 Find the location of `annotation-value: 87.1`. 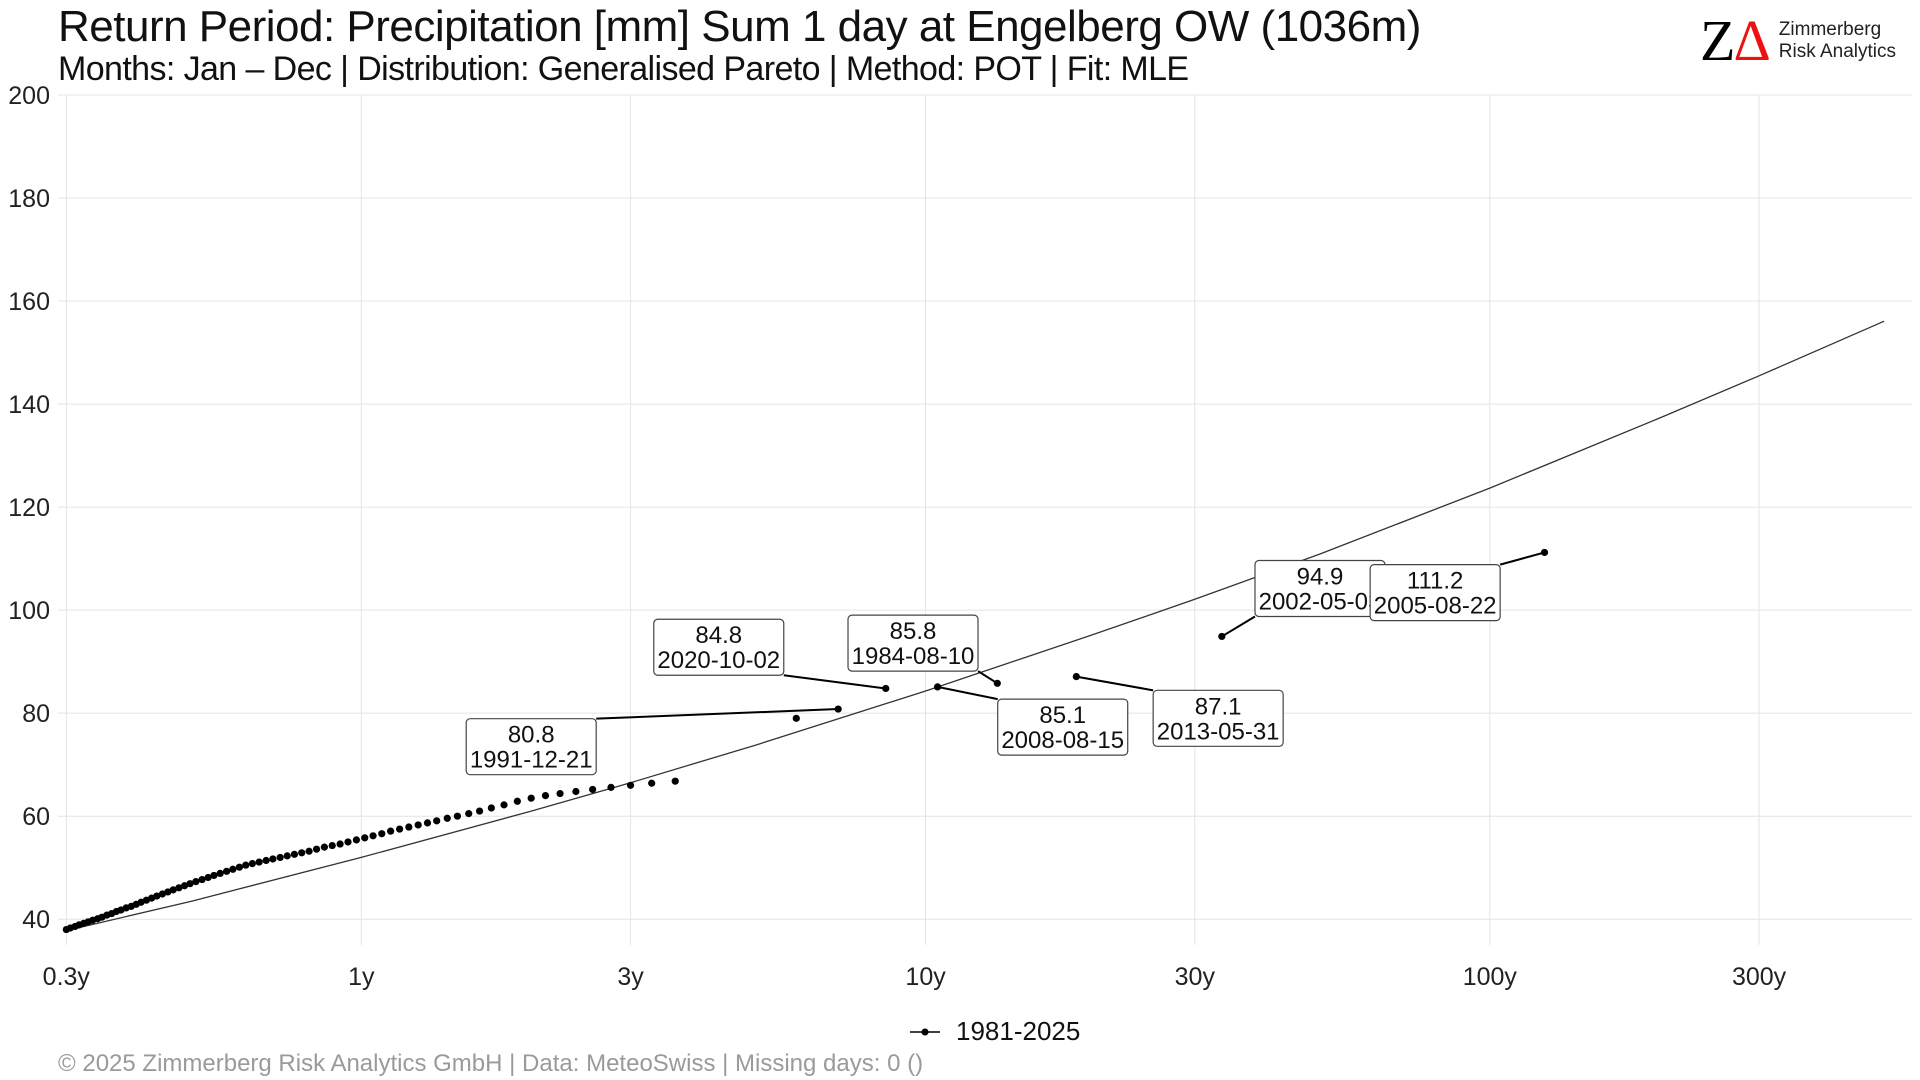

annotation-value: 87.1 is located at coordinates (1218, 706).